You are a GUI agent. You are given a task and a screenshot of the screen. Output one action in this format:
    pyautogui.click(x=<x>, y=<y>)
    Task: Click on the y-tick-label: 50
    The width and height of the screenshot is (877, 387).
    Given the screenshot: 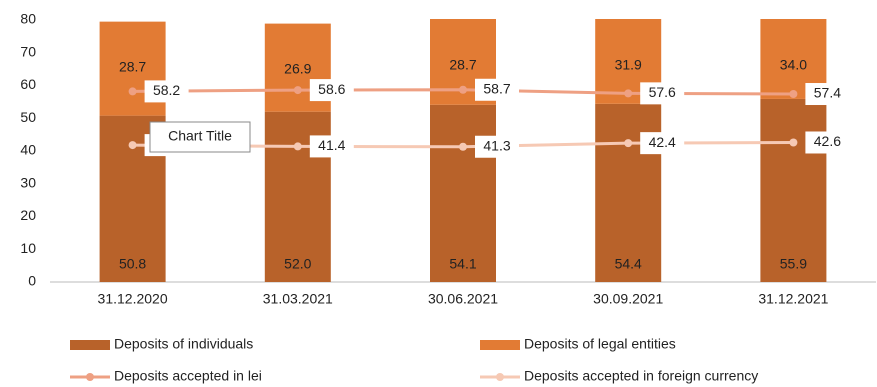 What is the action you would take?
    pyautogui.click(x=28, y=117)
    